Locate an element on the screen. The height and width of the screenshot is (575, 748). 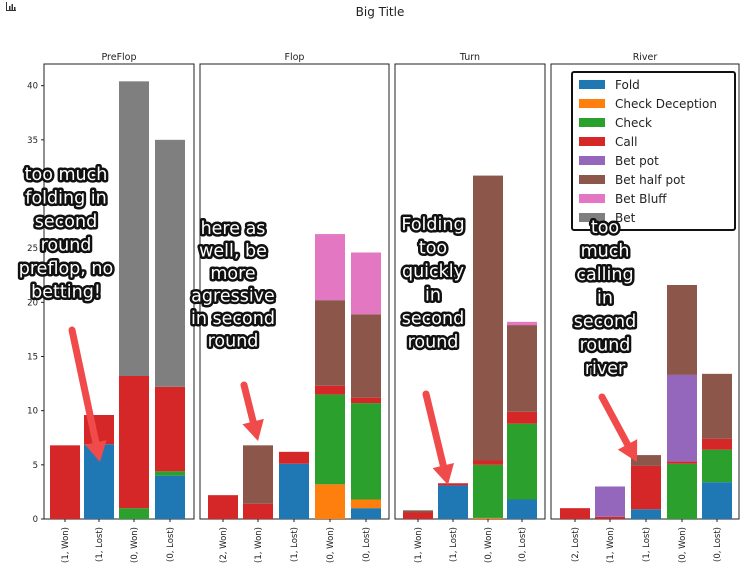
legend-label: Check Deception is located at coordinates (666, 104).